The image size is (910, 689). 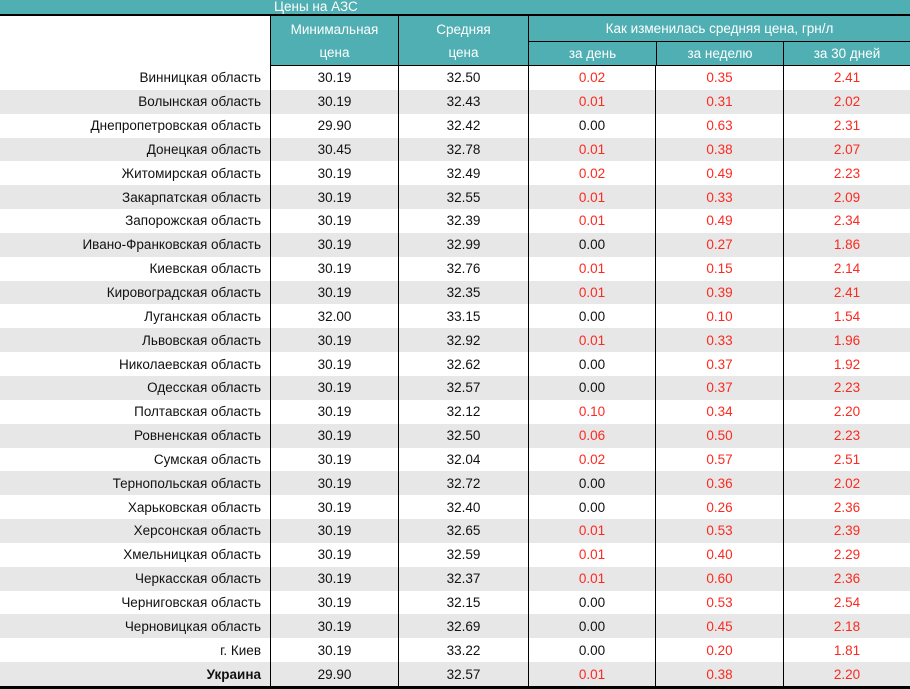 I want to click on avg-price-value: 32.49, so click(x=463, y=173).